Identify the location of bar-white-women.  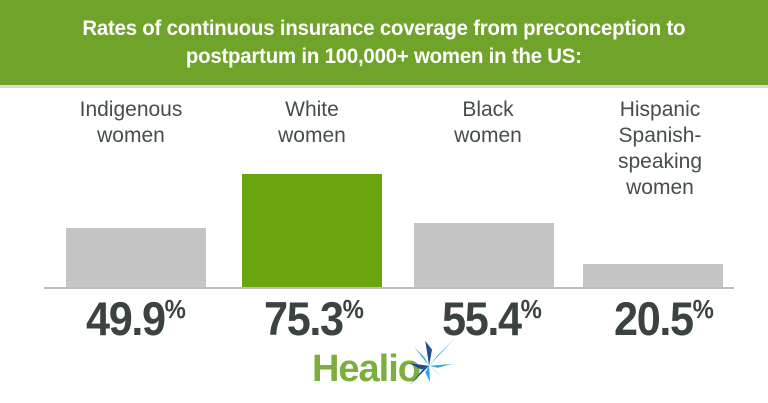
(312, 230).